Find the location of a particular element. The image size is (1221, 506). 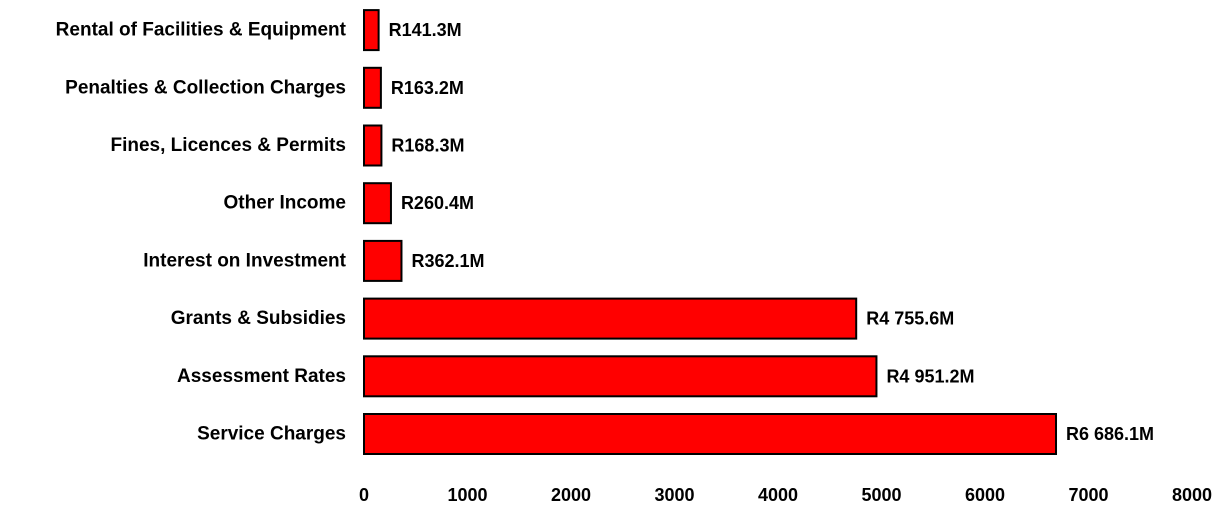

x-tick-label: 4000 is located at coordinates (778, 495).